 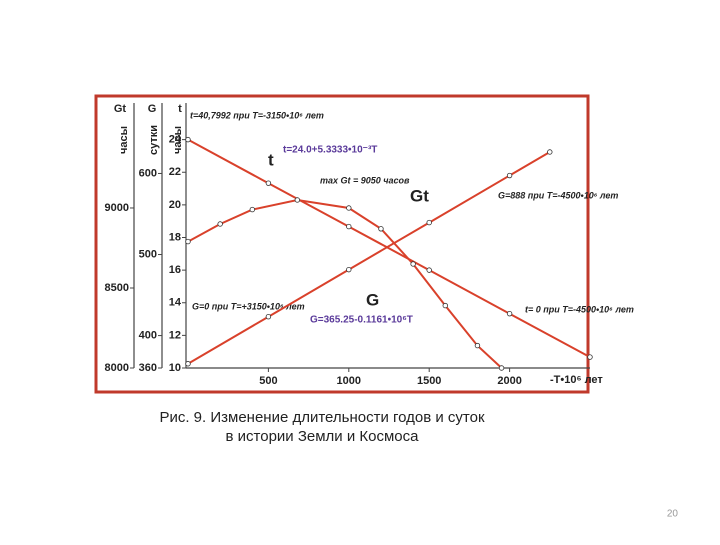 What do you see at coordinates (576, 380) in the screenshot?
I see `x-axis-label: -T•10⁶ лет` at bounding box center [576, 380].